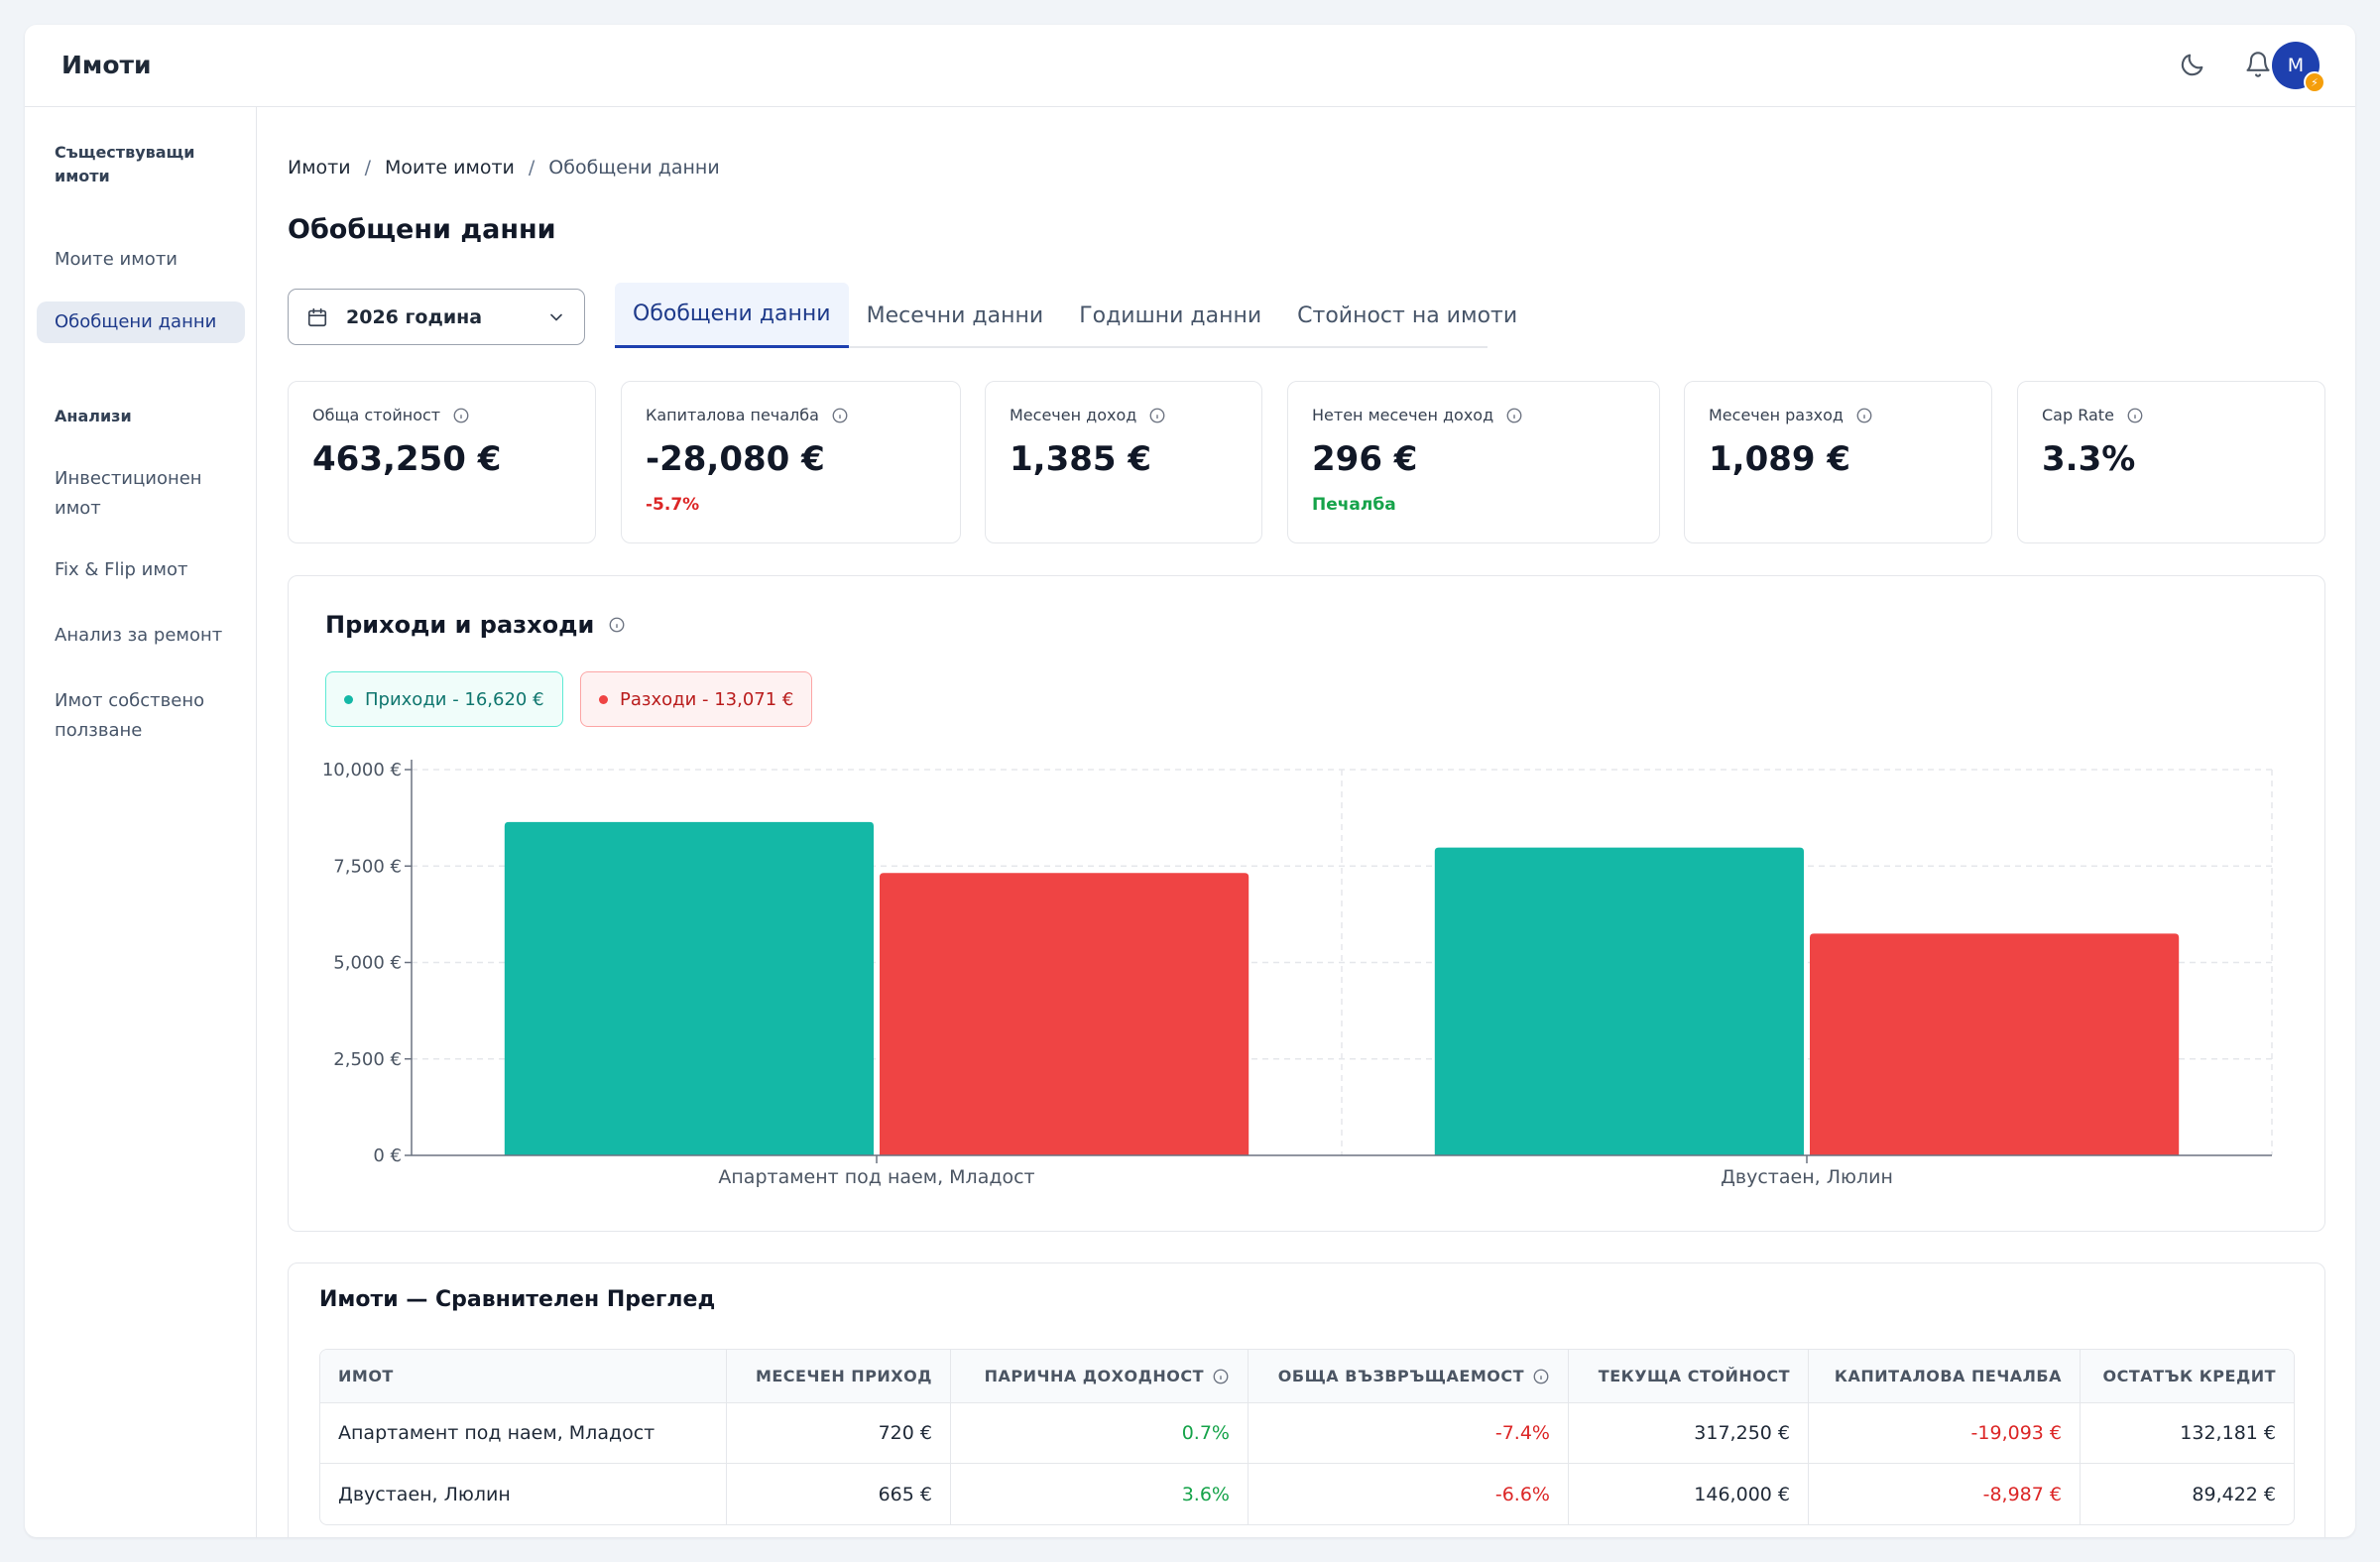 The height and width of the screenshot is (1562, 2380). I want to click on calendar-icon, so click(317, 316).